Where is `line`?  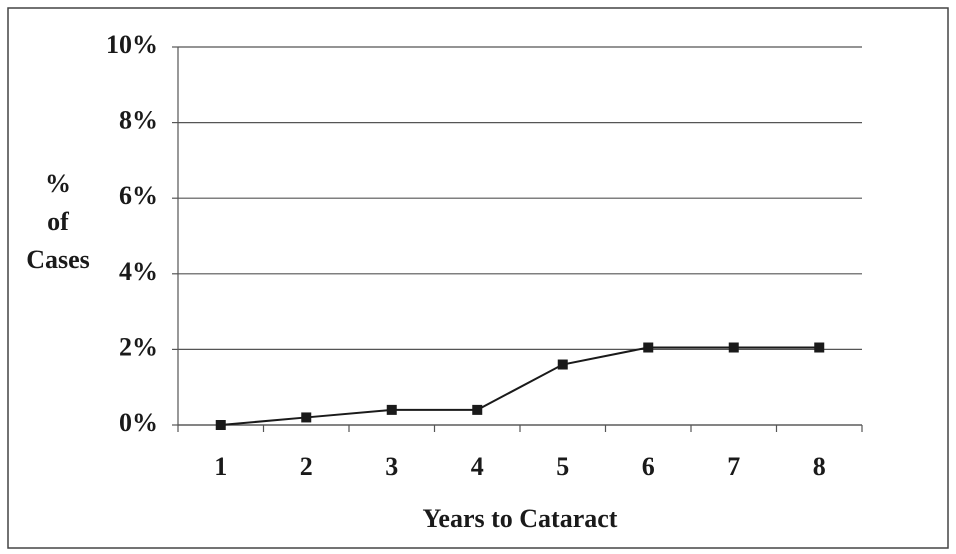 line is located at coordinates (520, 386).